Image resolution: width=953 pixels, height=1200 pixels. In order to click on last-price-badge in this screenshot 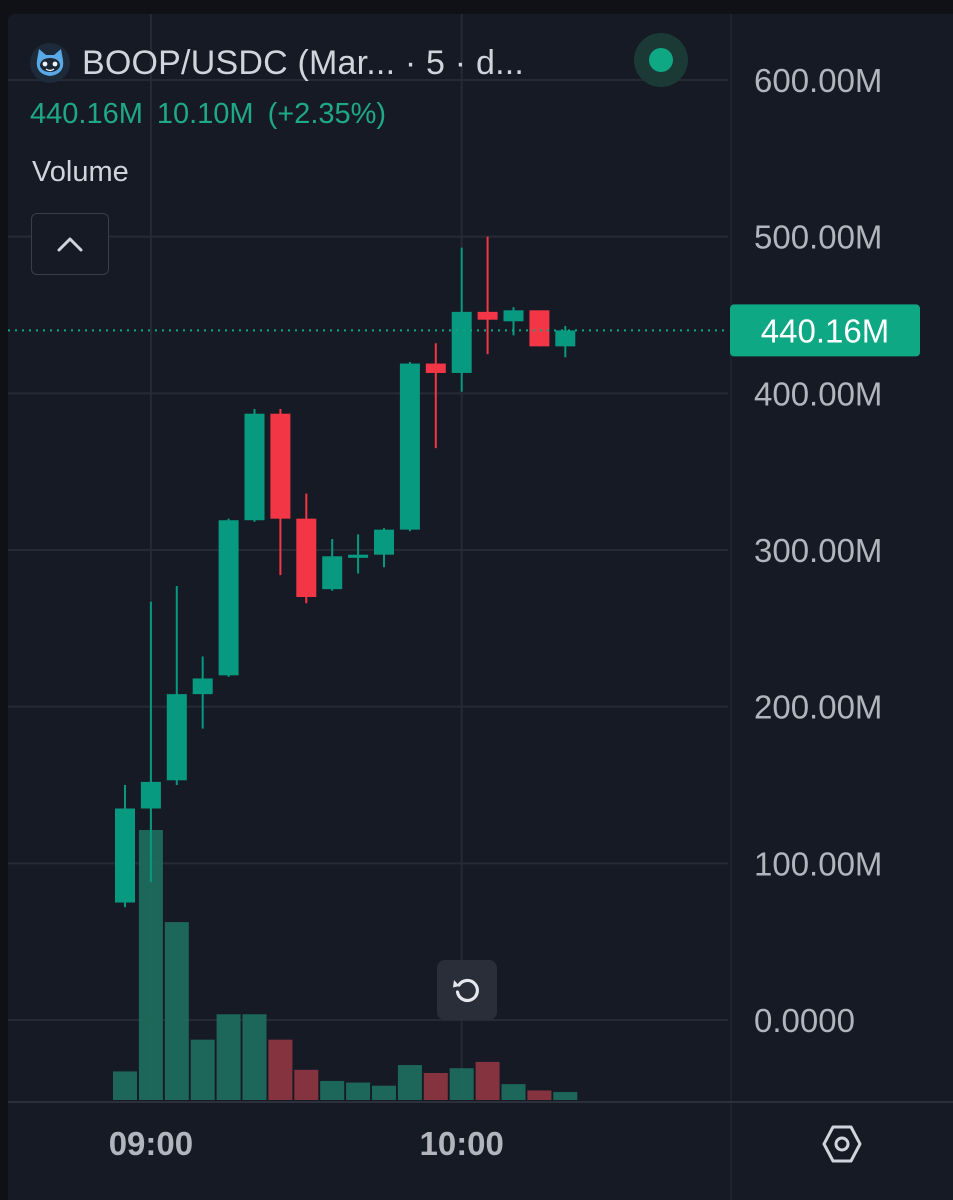, I will do `click(825, 330)`.